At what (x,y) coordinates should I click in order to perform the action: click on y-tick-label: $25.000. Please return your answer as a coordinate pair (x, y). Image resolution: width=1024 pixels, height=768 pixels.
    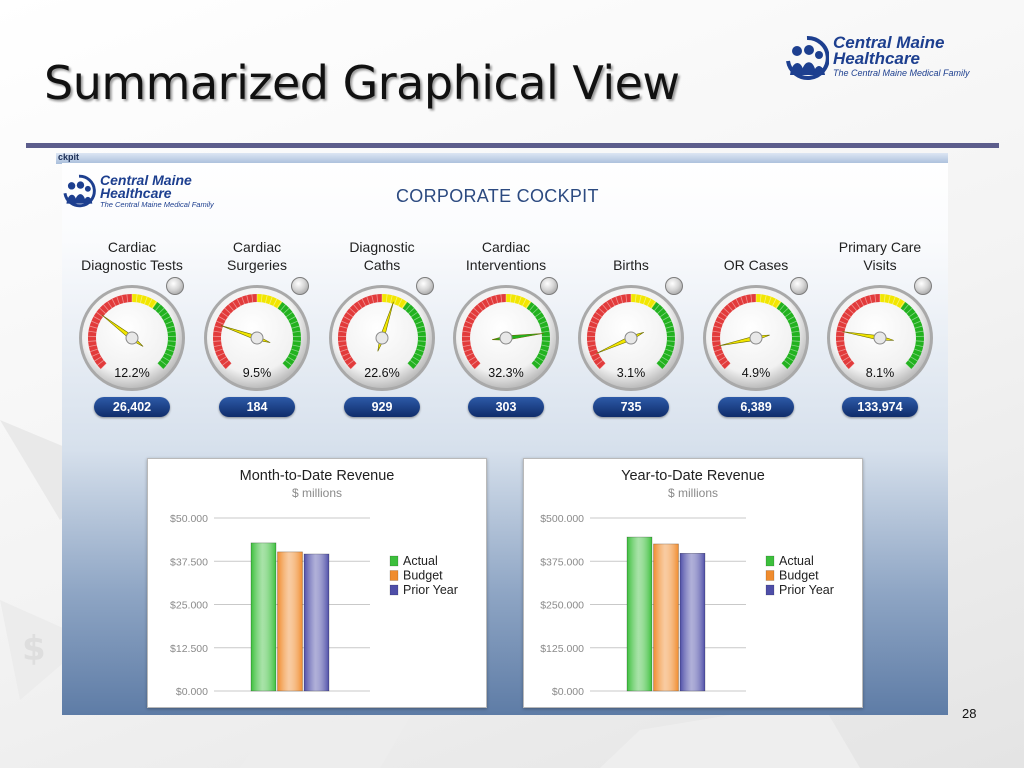
    Looking at the image, I should click on (189, 606).